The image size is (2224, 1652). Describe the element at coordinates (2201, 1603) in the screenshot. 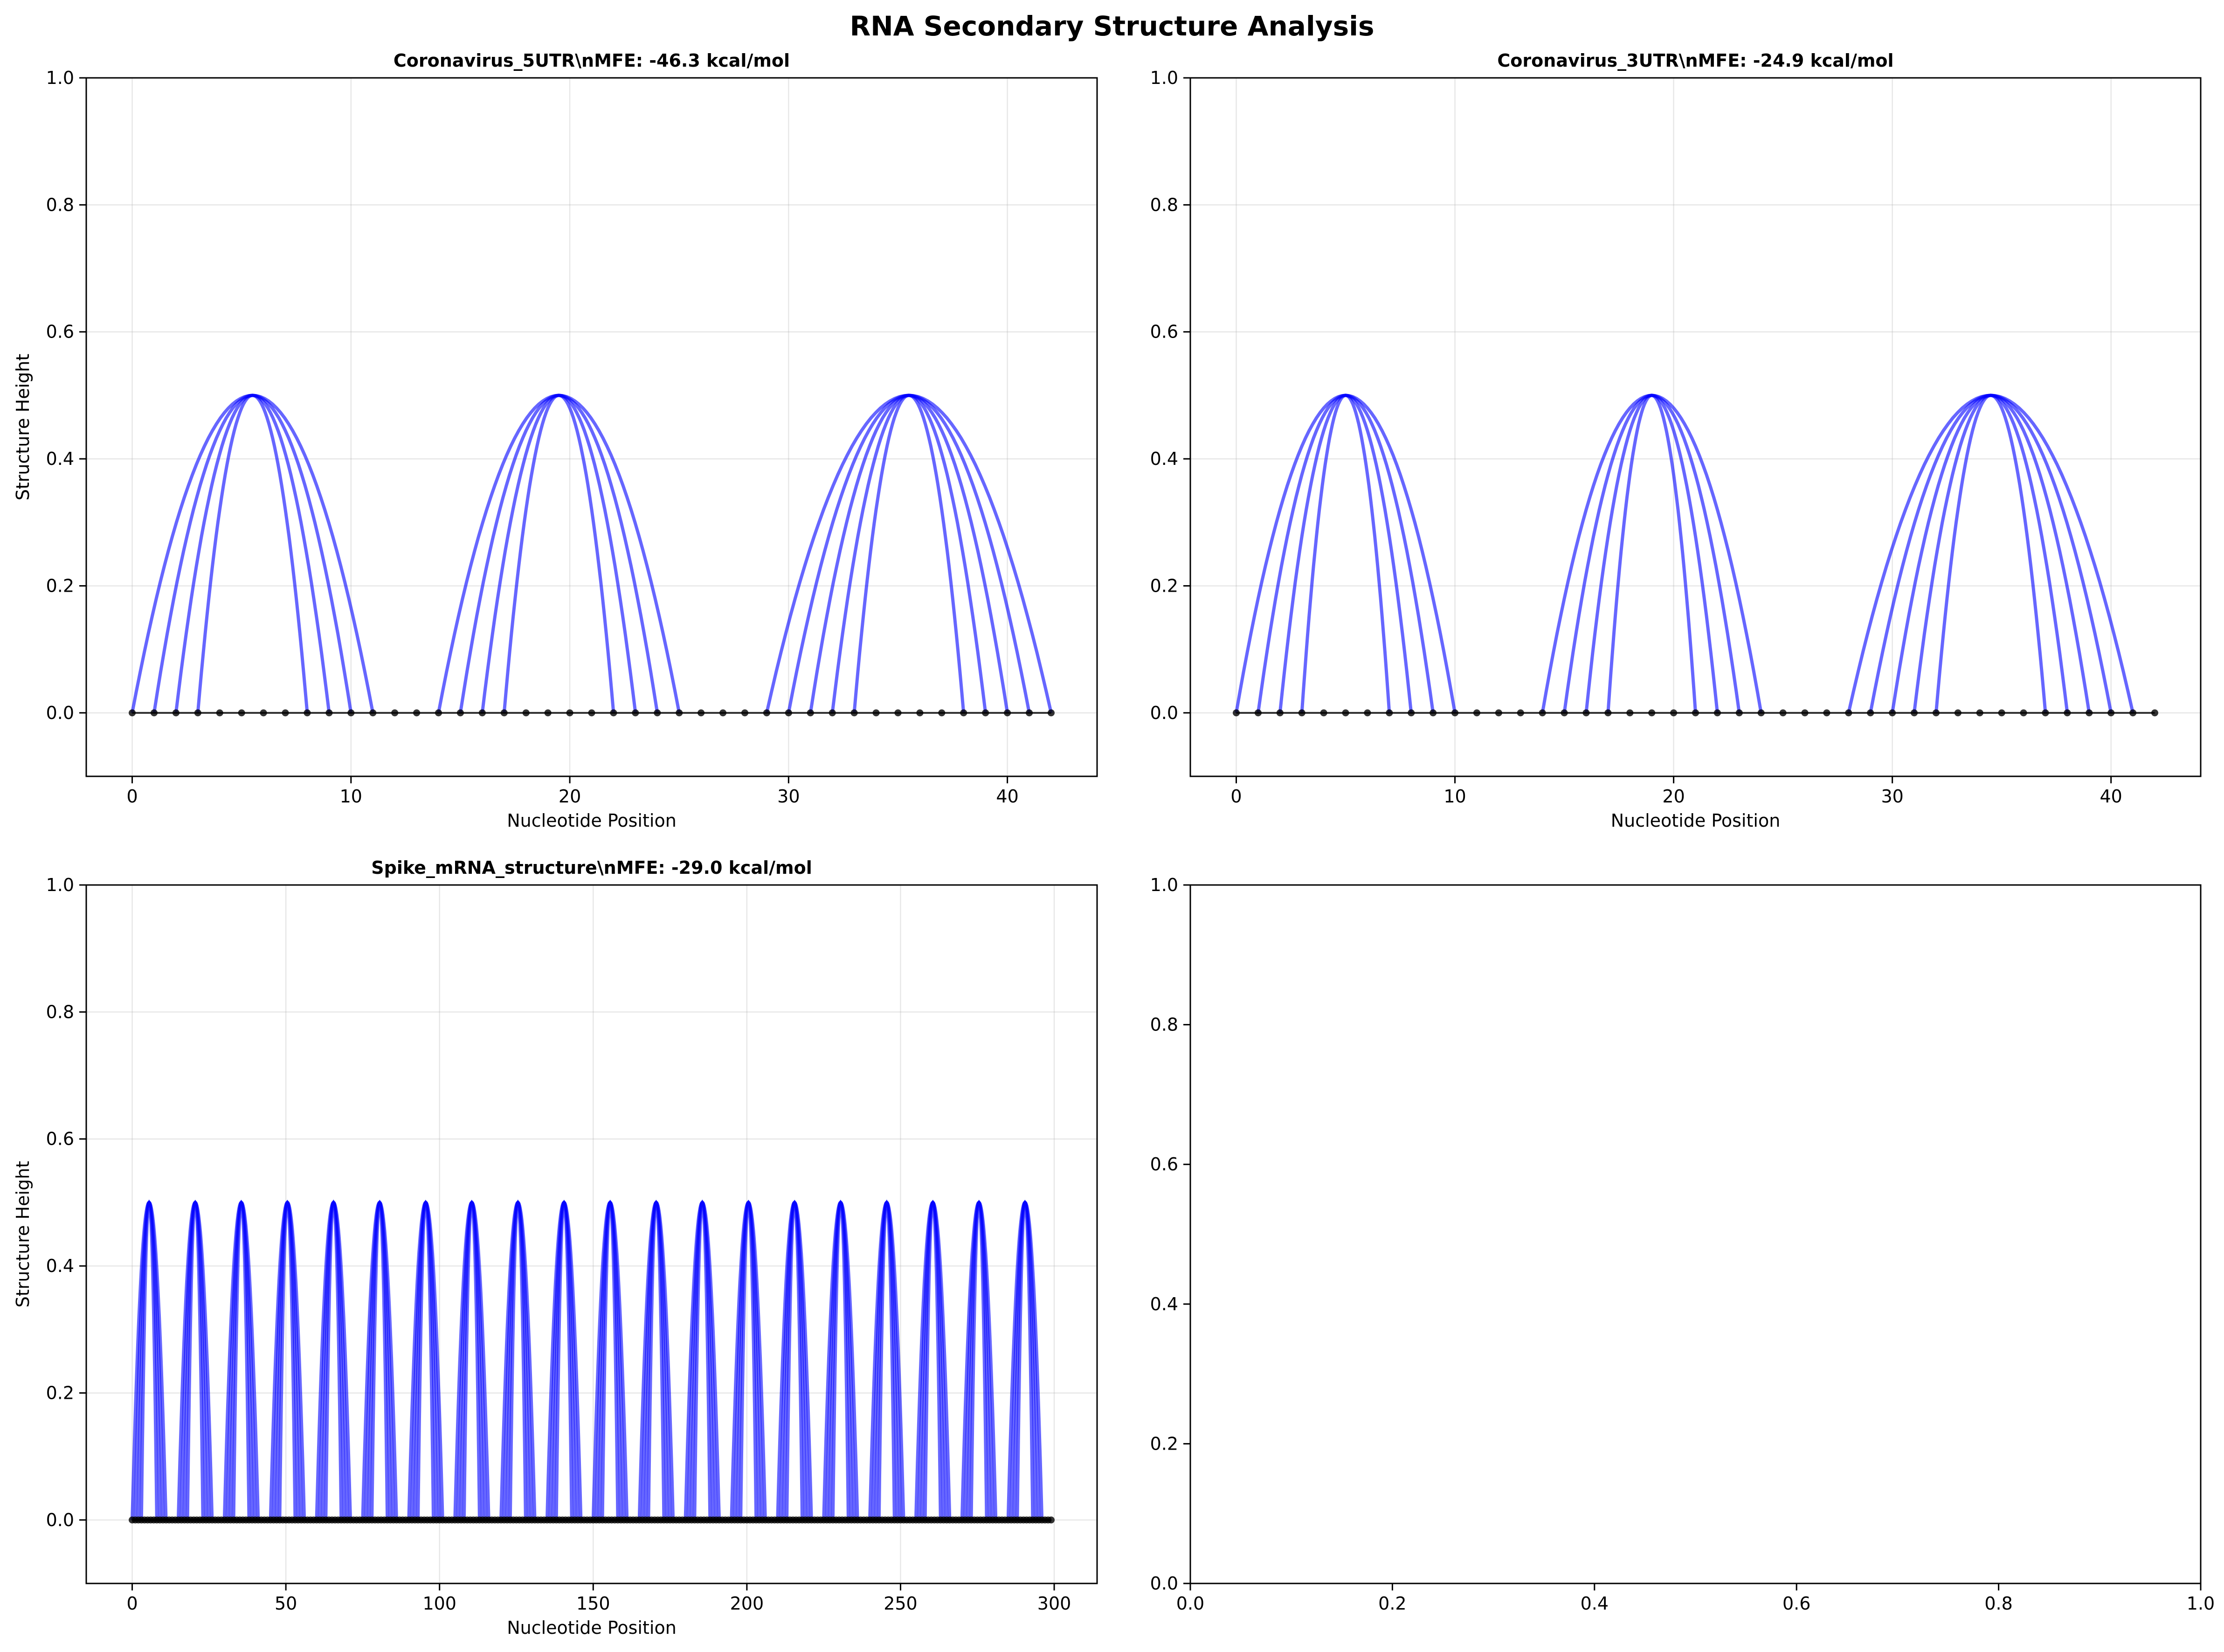

I see `x-tick-label: 1.0` at that location.